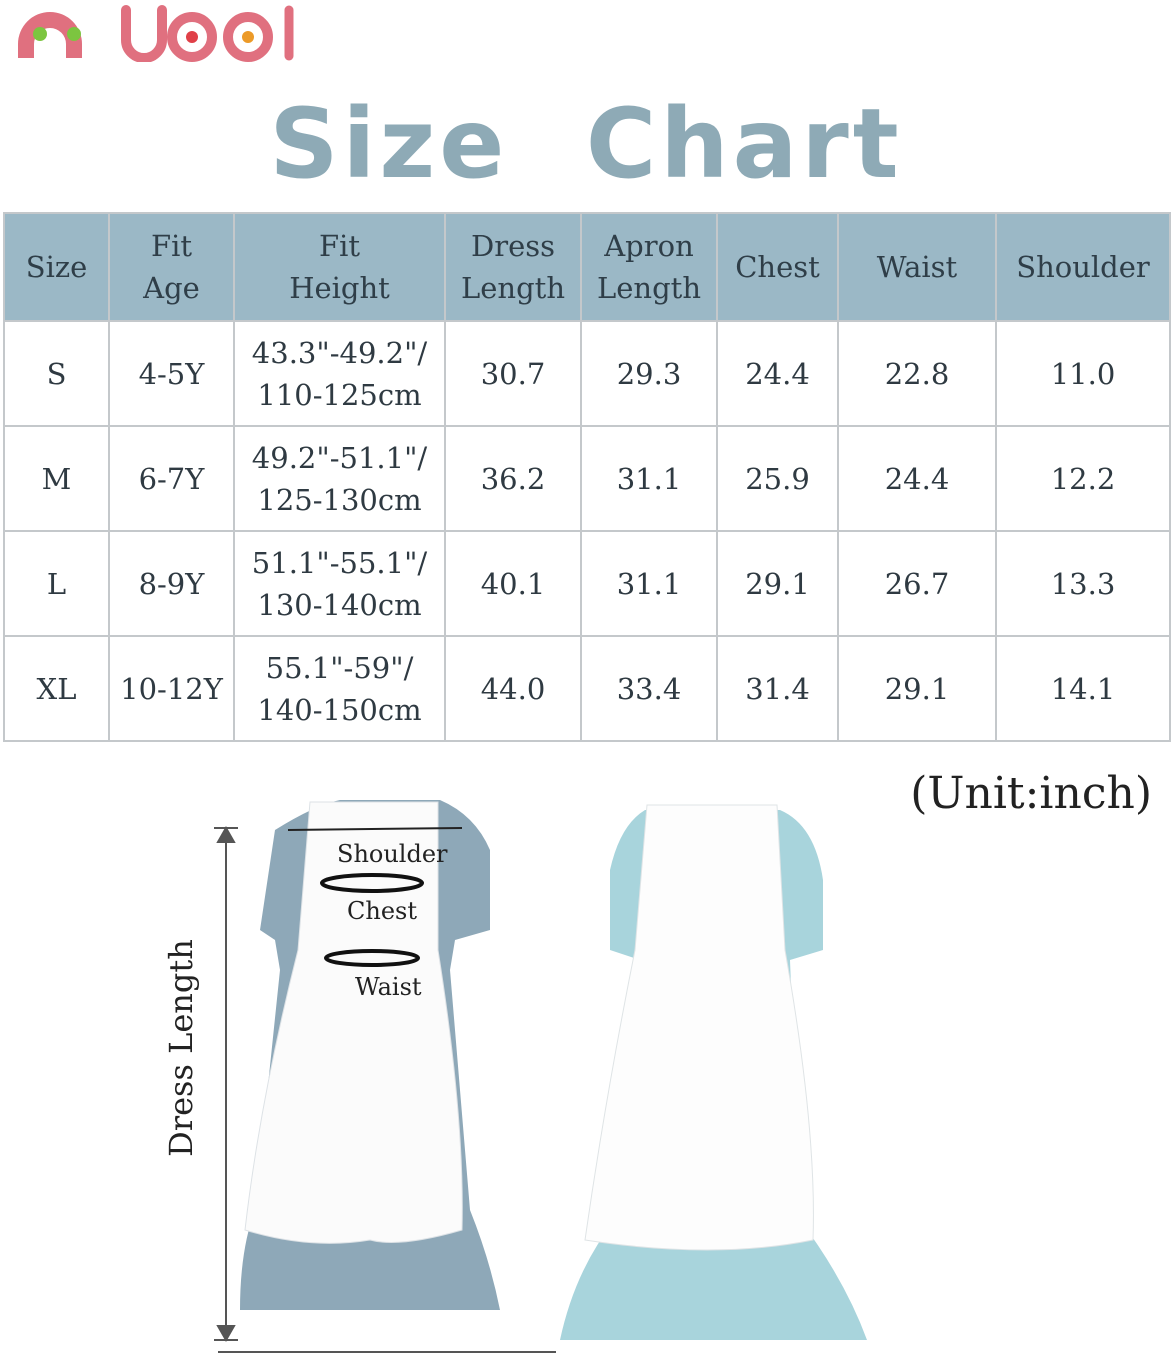 This screenshot has width=1172, height=1357. Describe the element at coordinates (917, 373) in the screenshot. I see `cell-waist: 22.8` at that location.